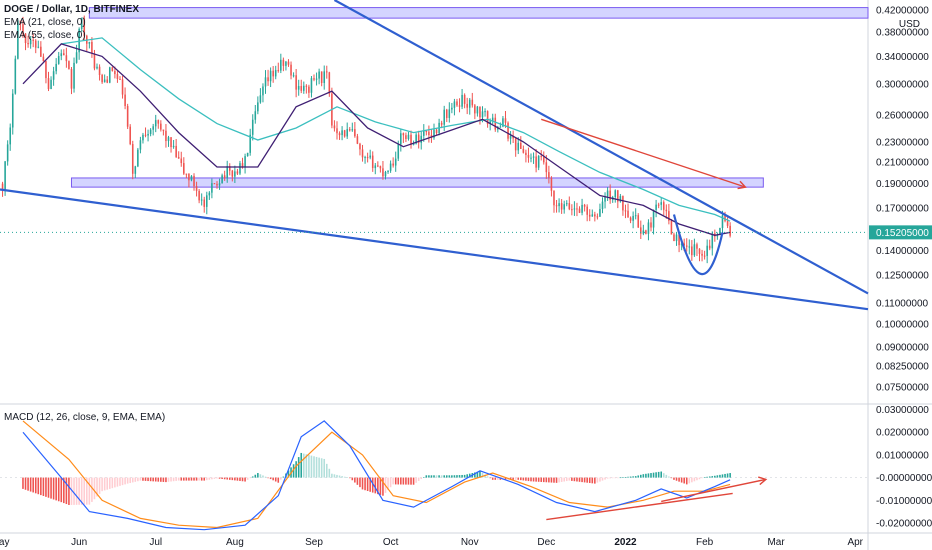 Image resolution: width=932 pixels, height=550 pixels. What do you see at coordinates (45, 35) in the screenshot?
I see `ema55-legend: EMA (55, close, 0)` at bounding box center [45, 35].